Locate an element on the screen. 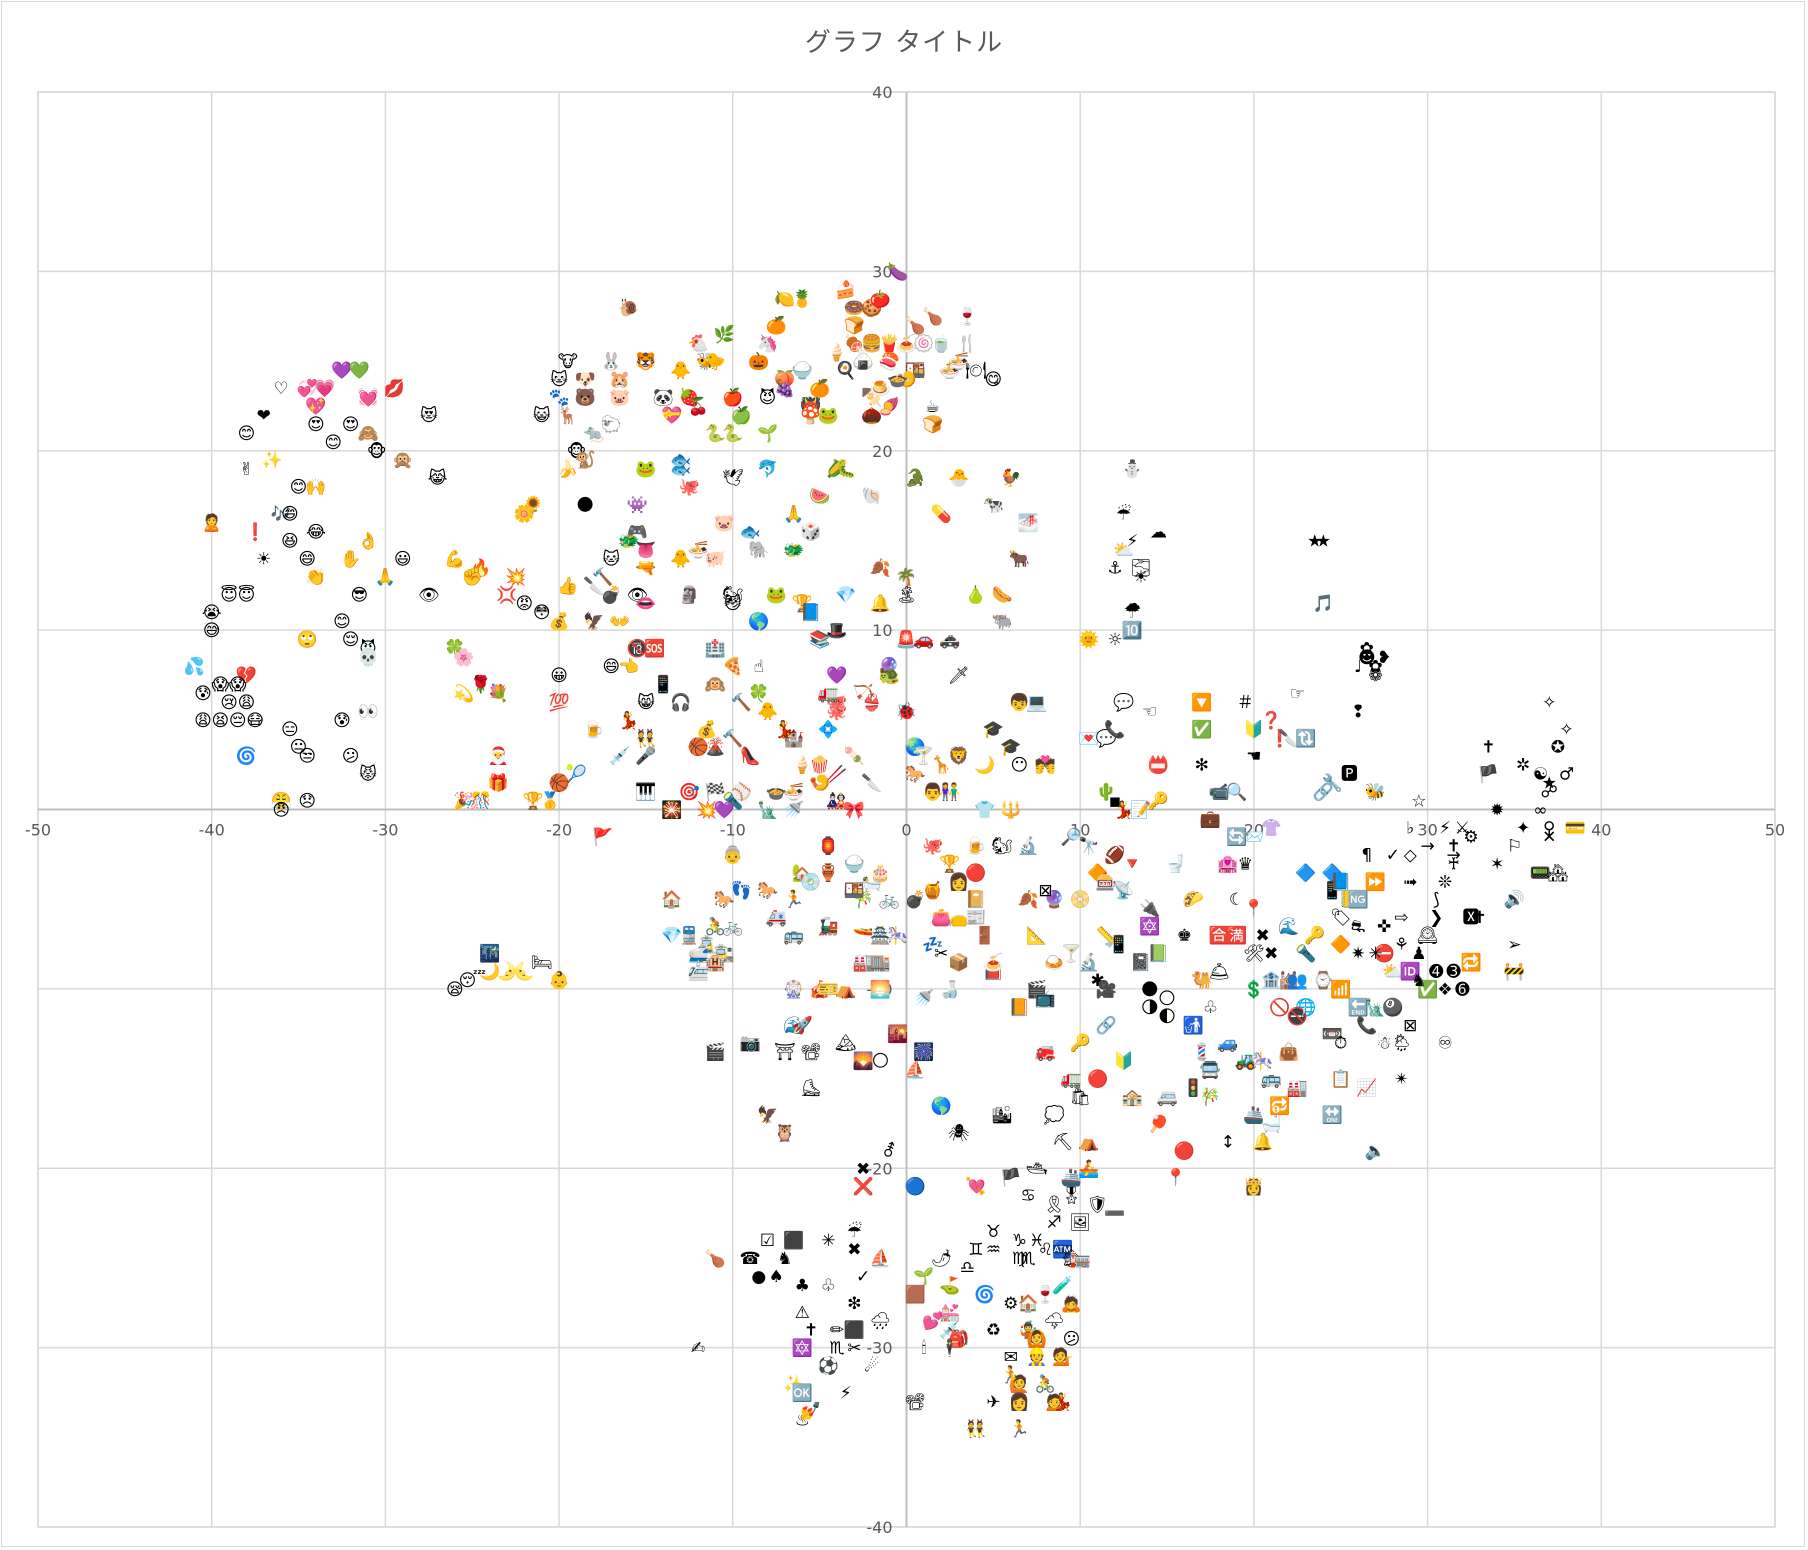 The image size is (1808, 1550). scatter-point: ♩ is located at coordinates (1358, 667).